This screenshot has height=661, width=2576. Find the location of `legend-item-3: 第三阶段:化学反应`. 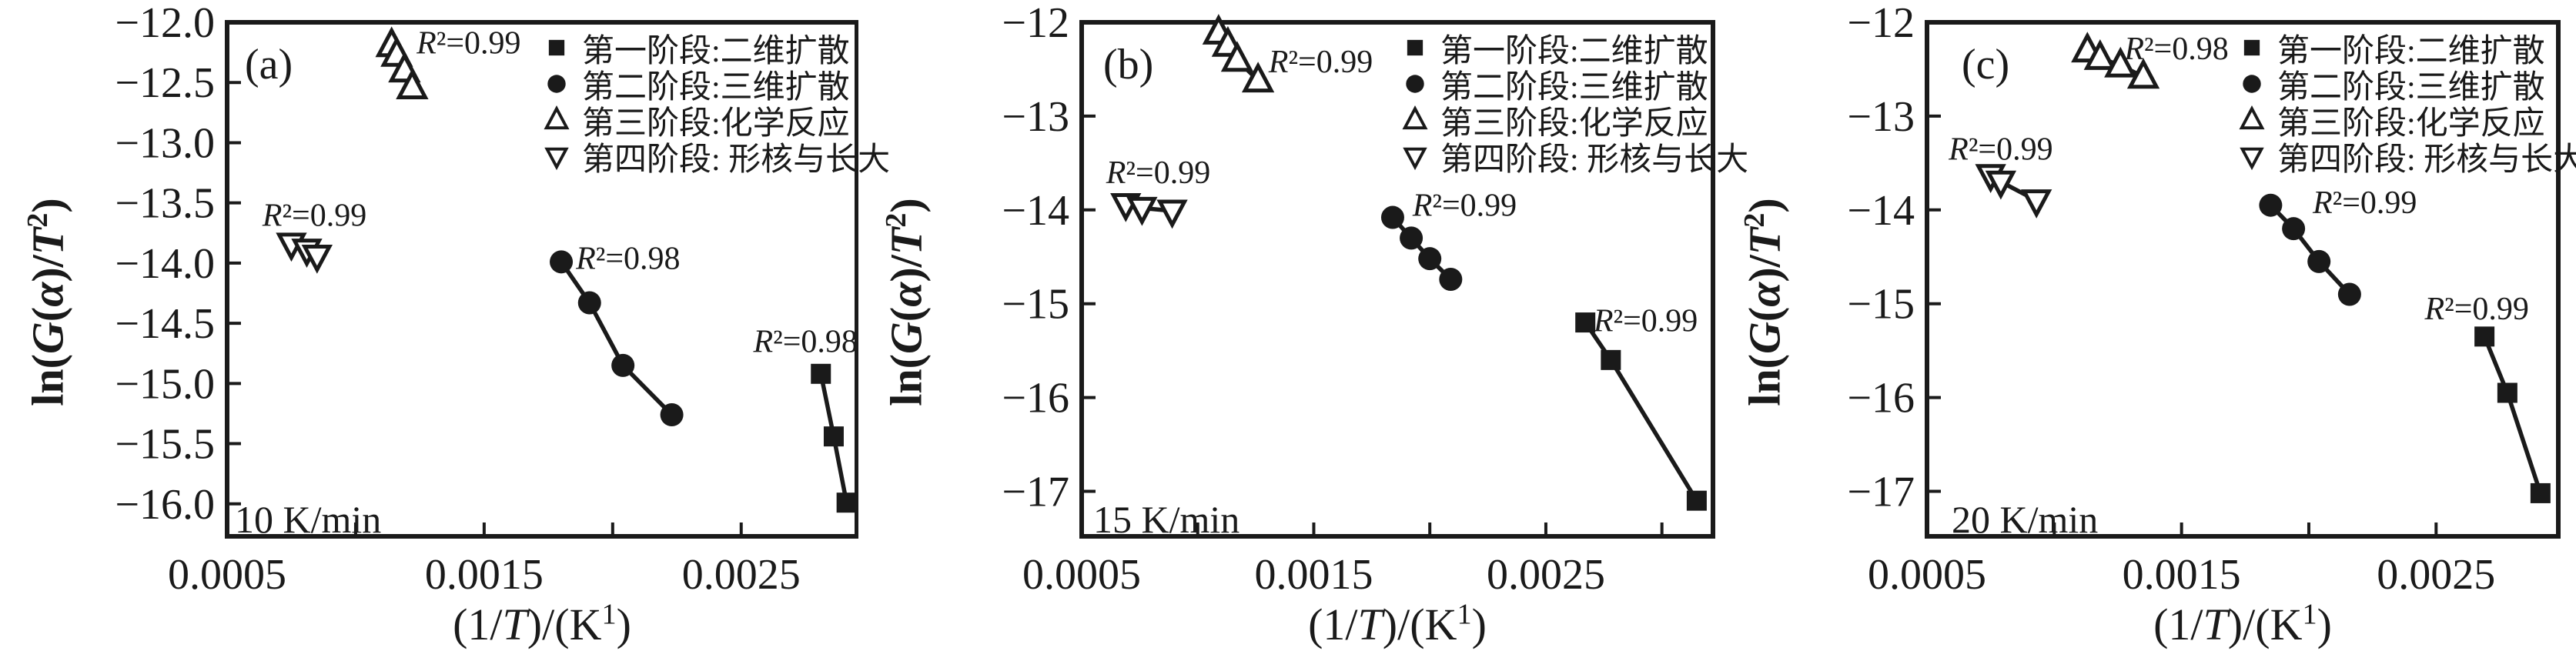

legend-item-3: 第三阶段:化学反应 is located at coordinates (2405, 123).